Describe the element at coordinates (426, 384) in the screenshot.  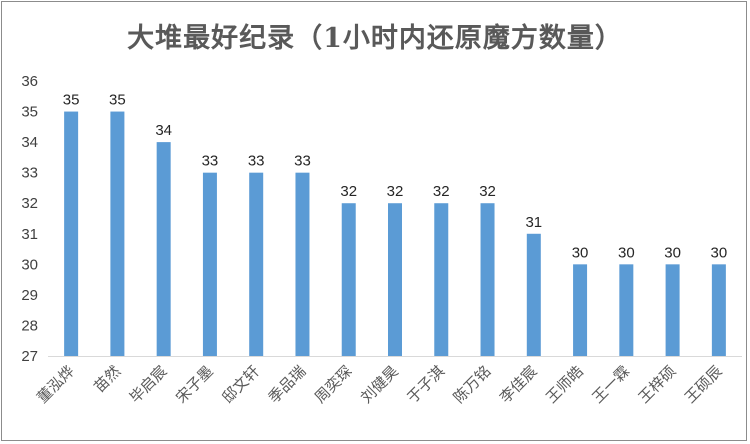
I see `x-tick-label: 于子淇` at that location.